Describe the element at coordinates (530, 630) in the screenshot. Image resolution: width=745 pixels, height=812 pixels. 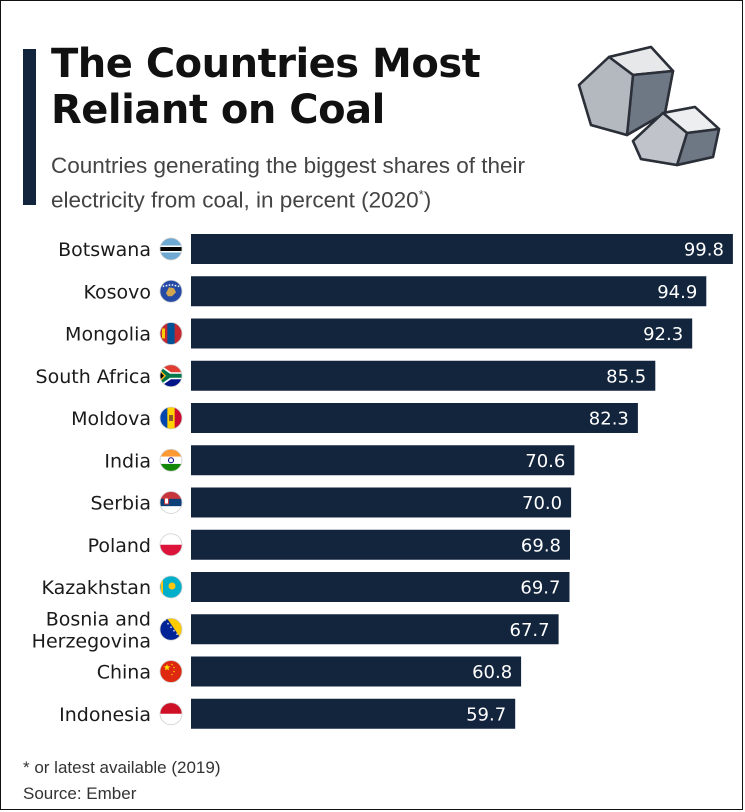
I see `value-label-bosnia-and-herzegovina: 67.7` at that location.